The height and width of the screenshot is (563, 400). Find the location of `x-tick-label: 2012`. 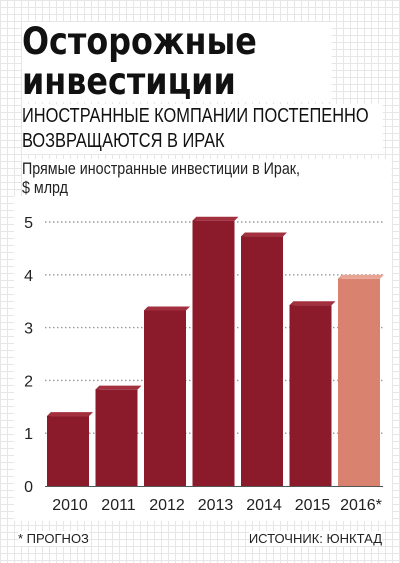

x-tick-label: 2012 is located at coordinates (167, 505).